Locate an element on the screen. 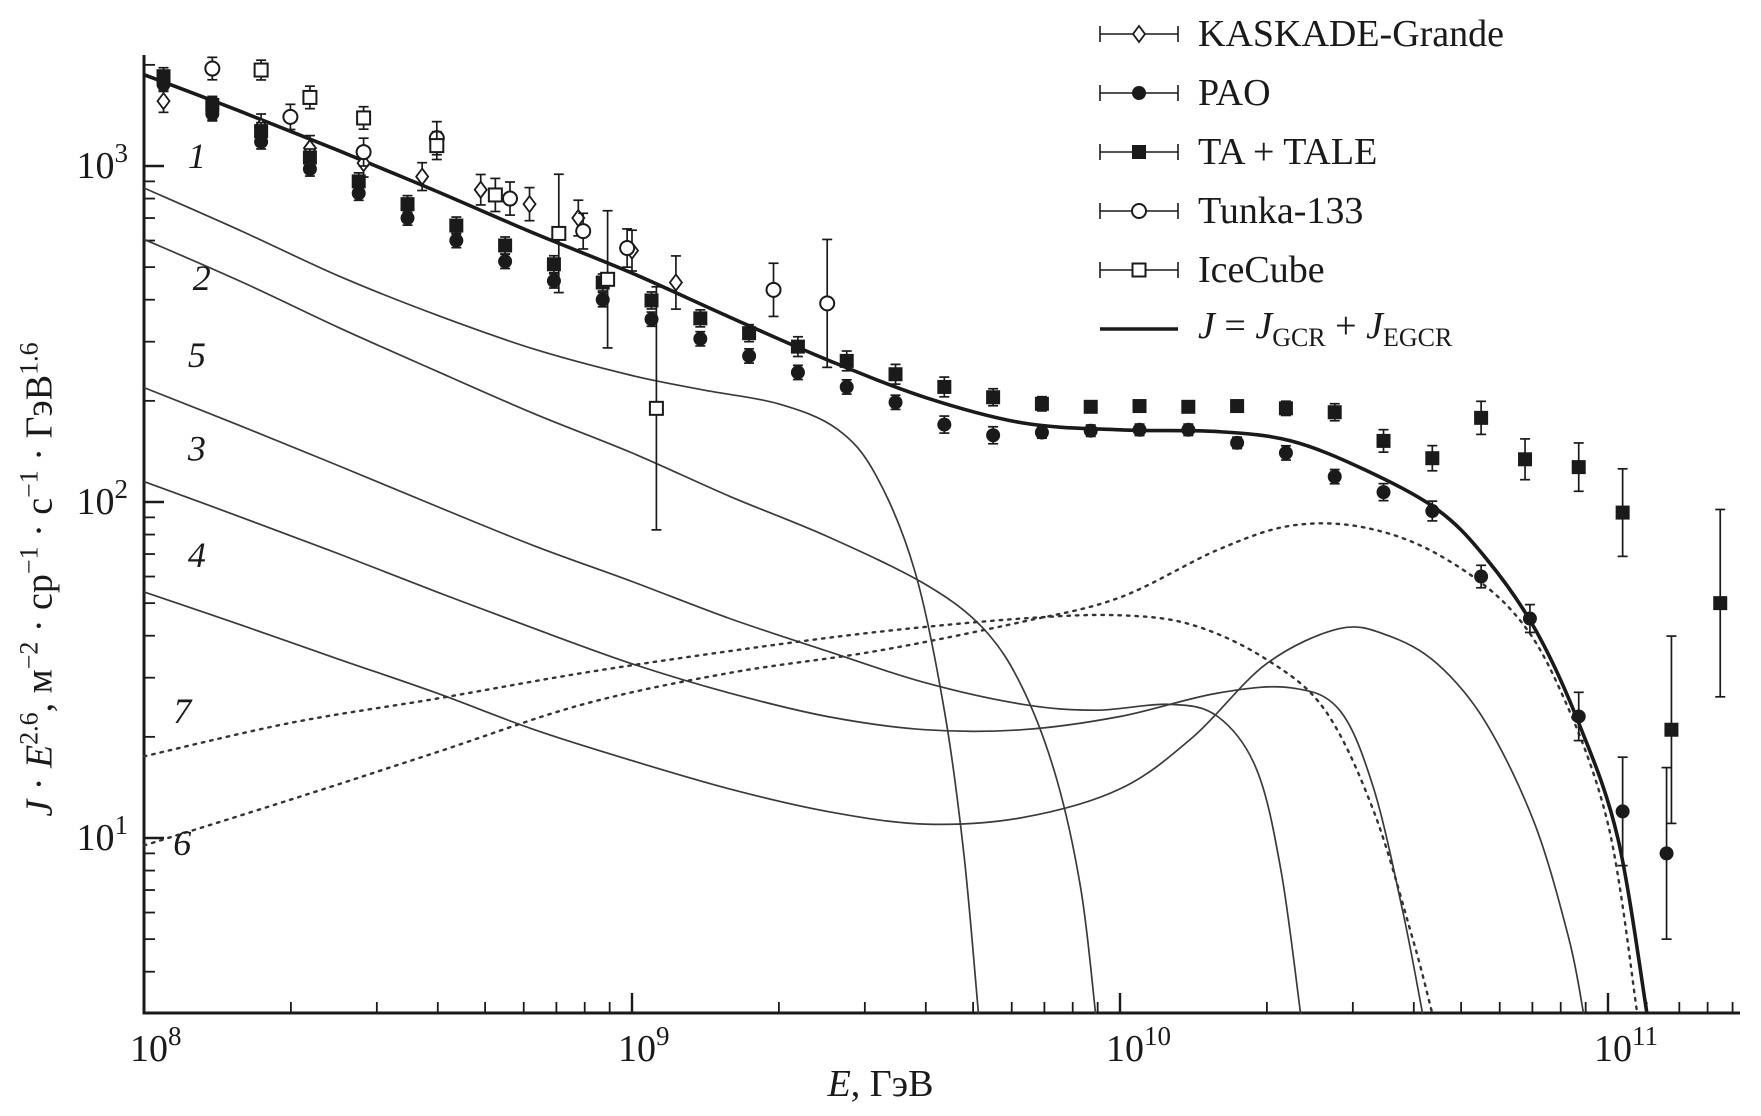 This screenshot has height=1116, width=1761. legend-item-ta-tale: TA + TALE is located at coordinates (1300, 151).